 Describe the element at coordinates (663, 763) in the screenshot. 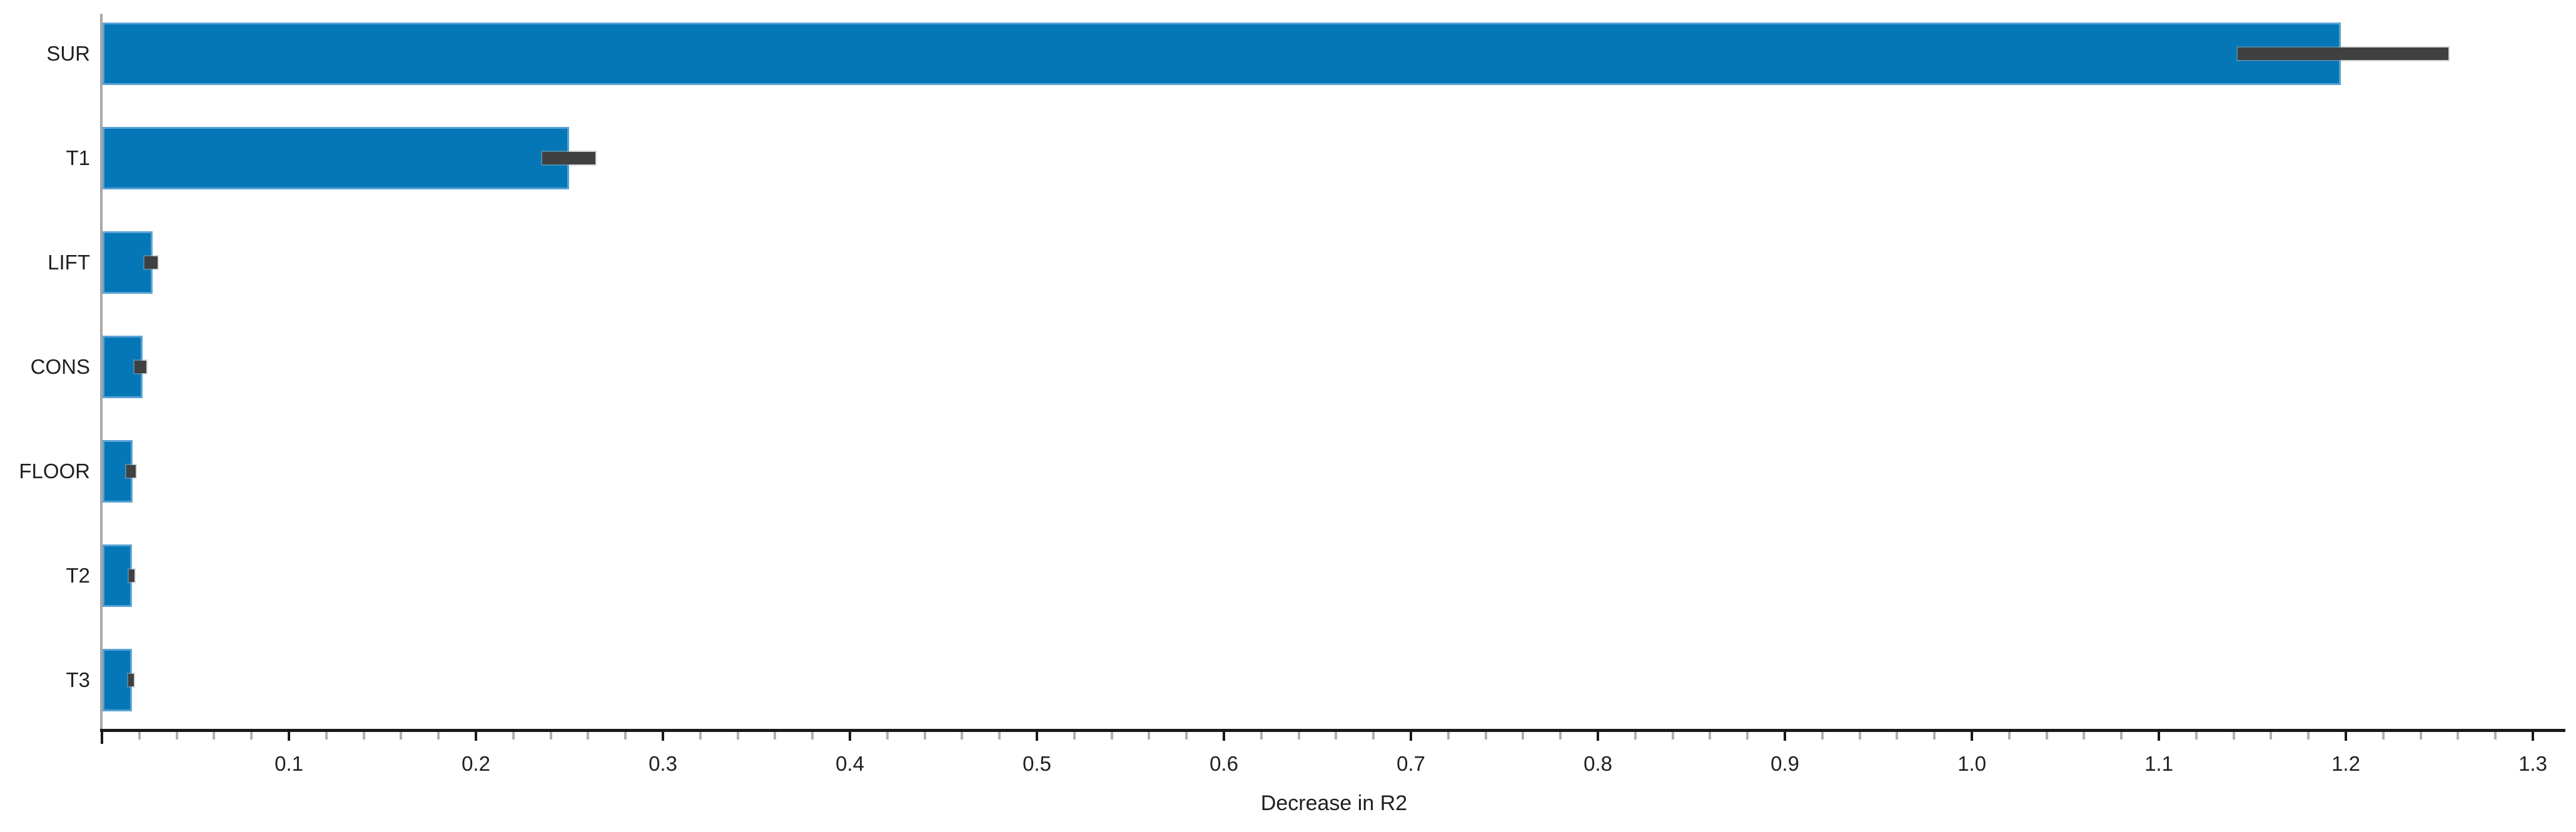

I see `x-tick-label: 0.3` at that location.